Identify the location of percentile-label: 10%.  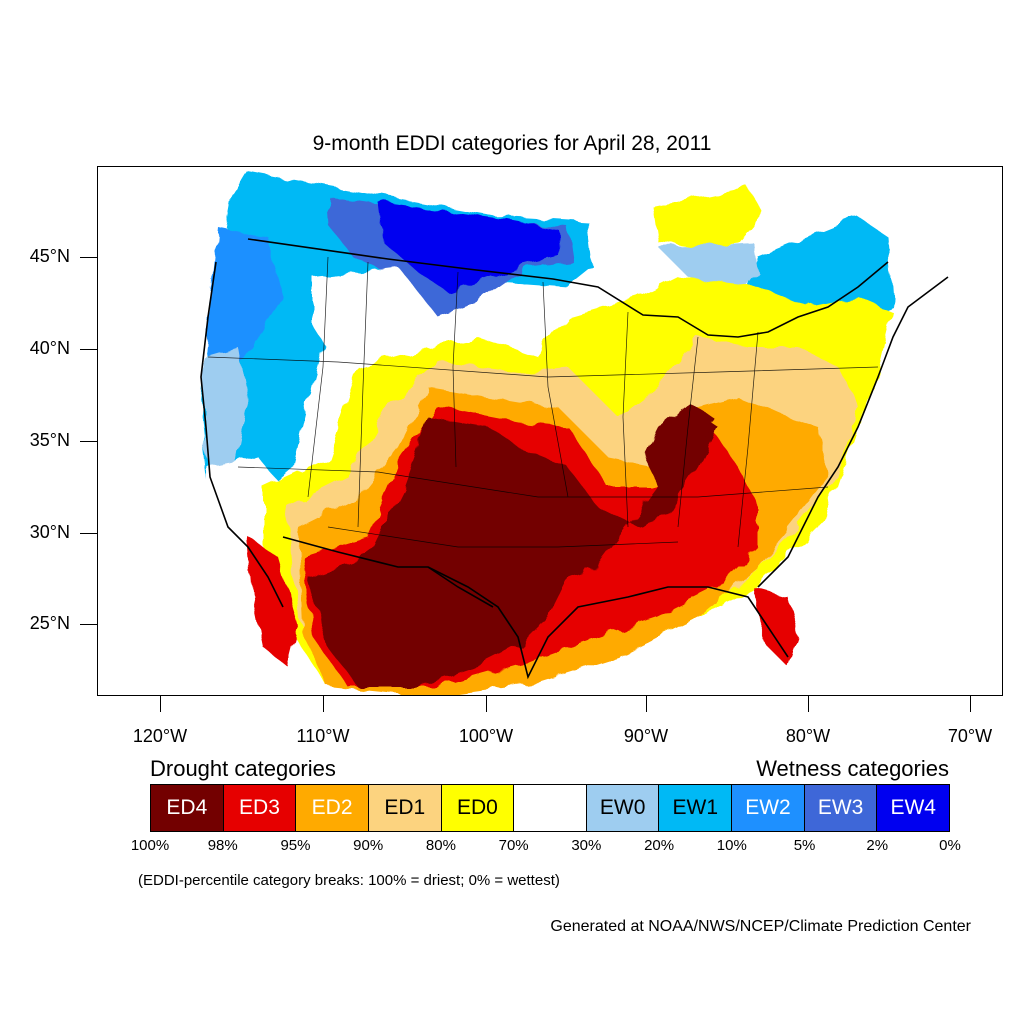
(731, 845).